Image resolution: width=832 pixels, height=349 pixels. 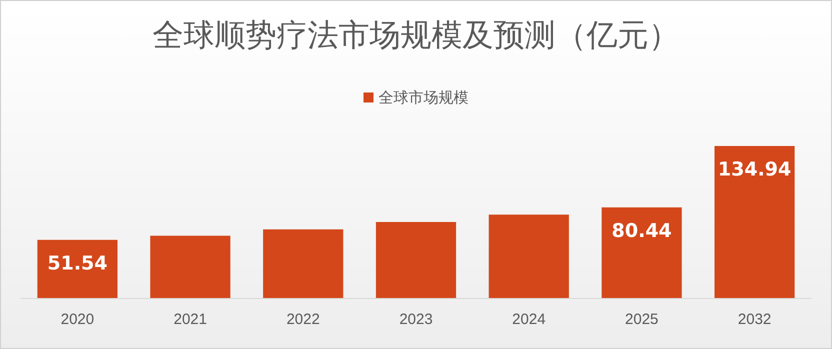 I want to click on x-tick-label: 2021, so click(x=190, y=319).